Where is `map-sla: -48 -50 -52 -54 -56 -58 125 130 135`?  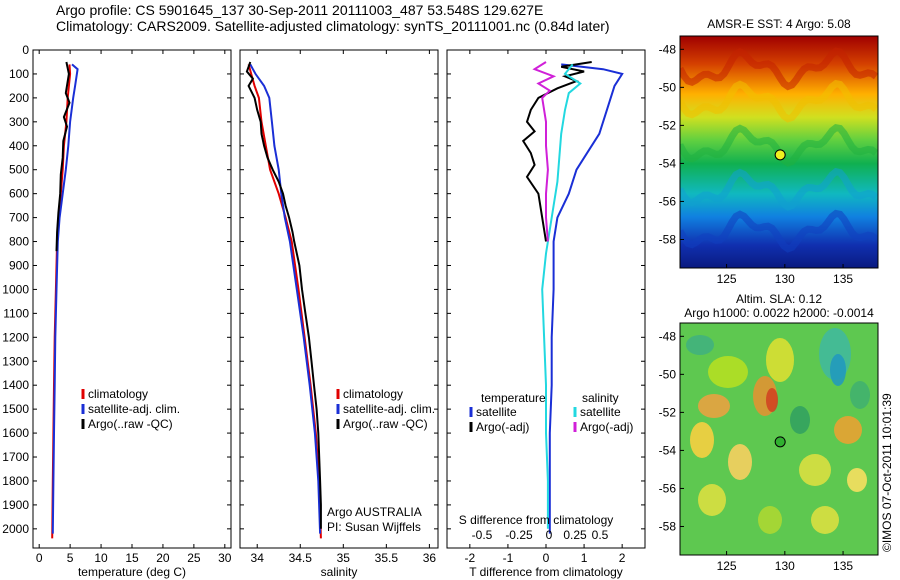
map-sla: -48 -50 -52 -54 -56 -58 125 130 135 is located at coordinates (769, 447).